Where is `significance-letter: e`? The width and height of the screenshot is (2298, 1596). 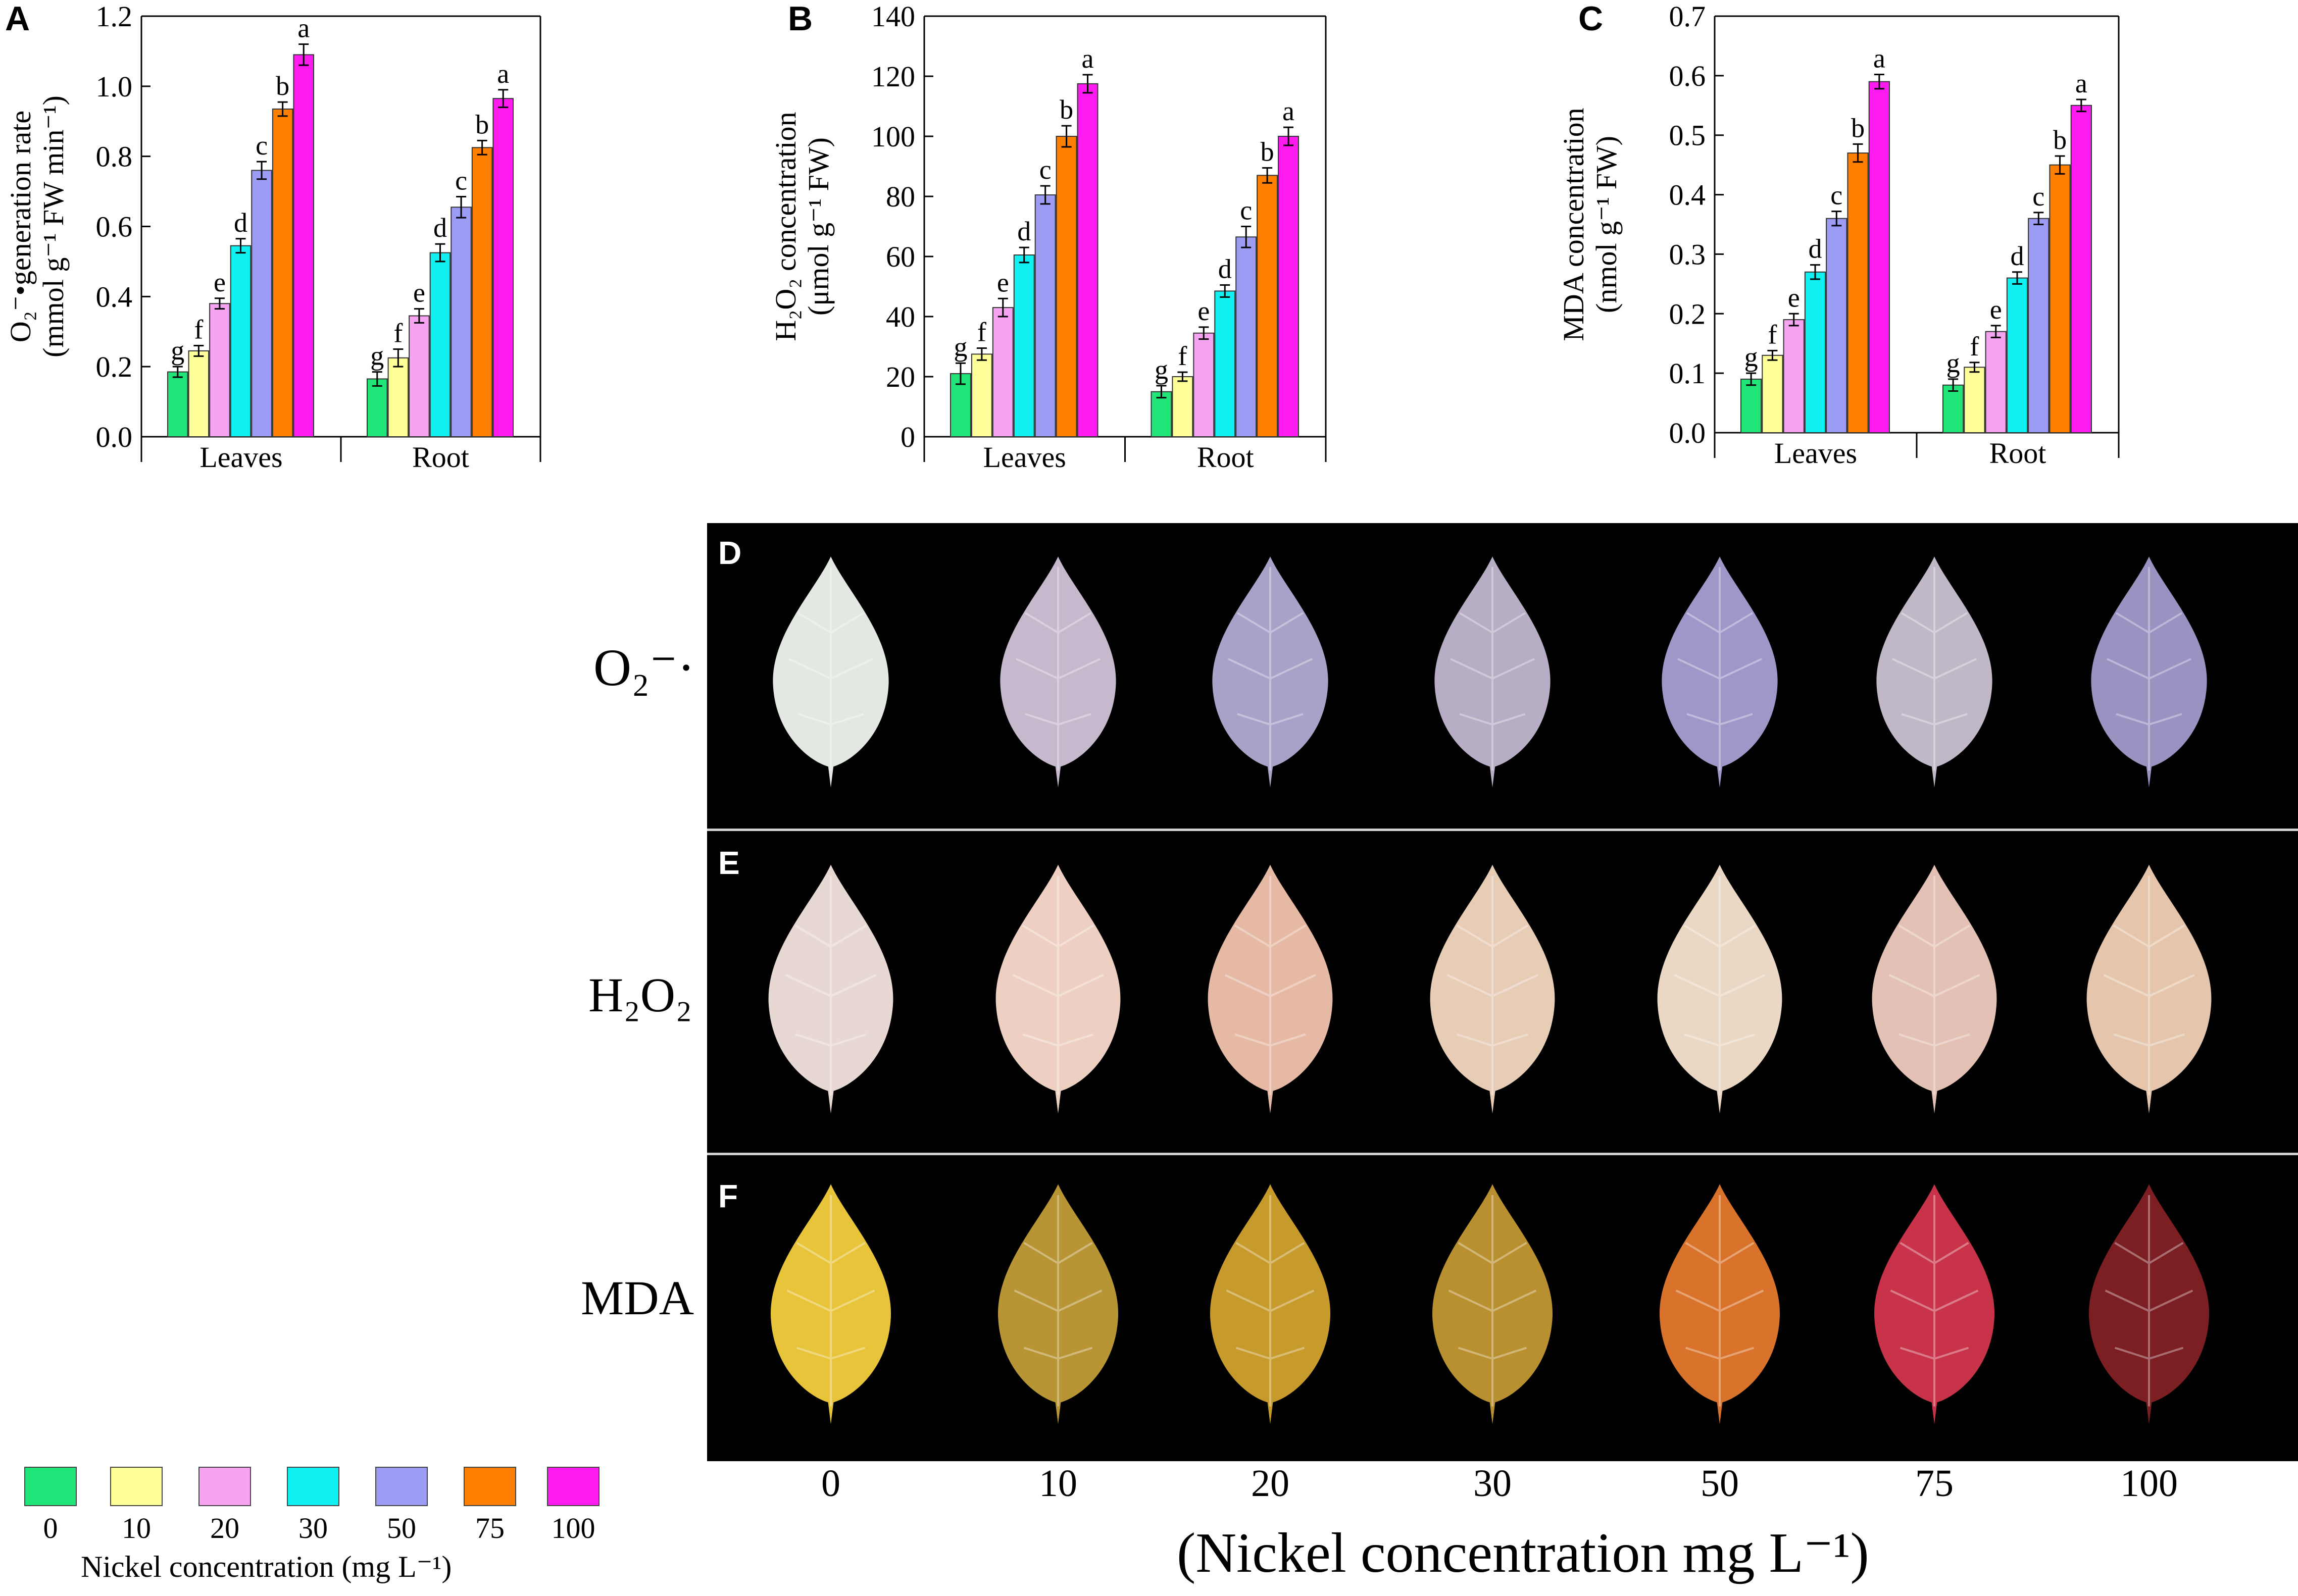
significance-letter: e is located at coordinates (220, 282).